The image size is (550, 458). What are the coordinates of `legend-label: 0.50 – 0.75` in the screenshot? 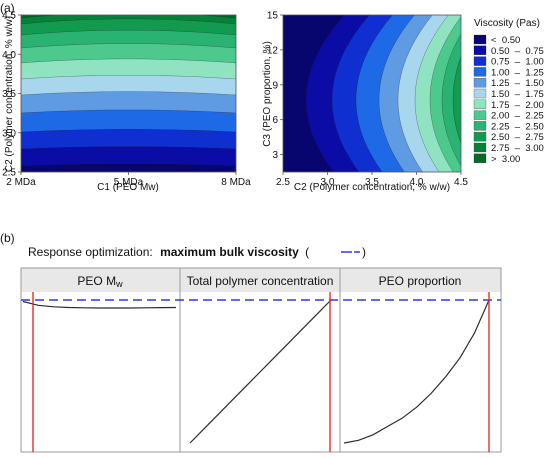 It's located at (517, 51).